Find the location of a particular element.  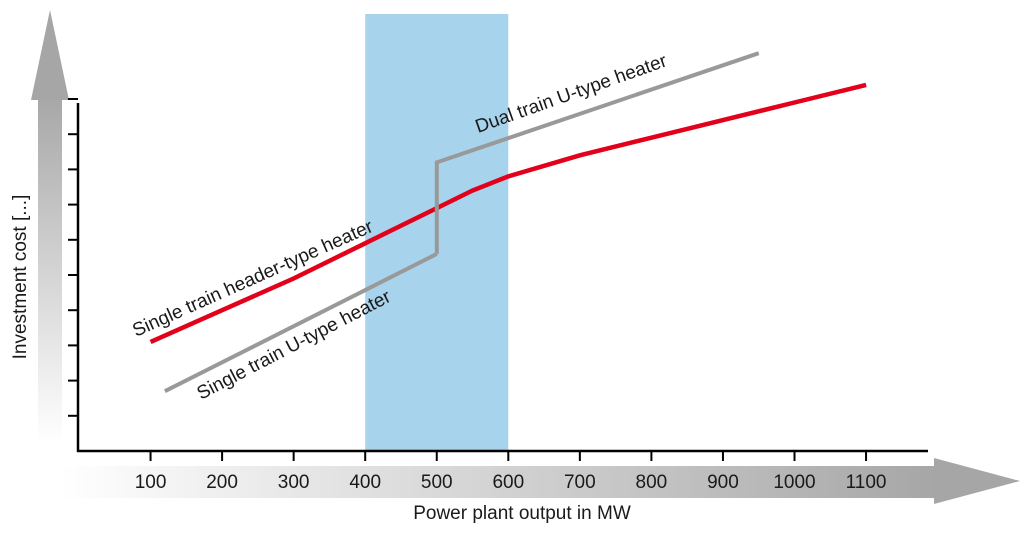

y-ticks is located at coordinates (73, 257).